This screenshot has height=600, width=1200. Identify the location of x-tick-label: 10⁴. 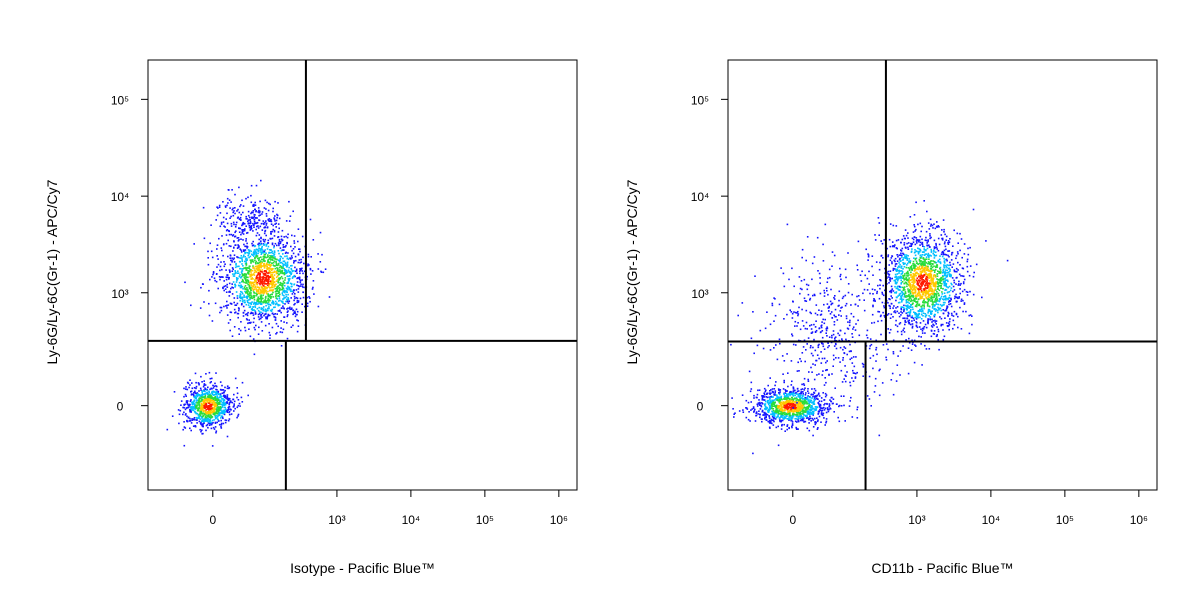
(411, 520).